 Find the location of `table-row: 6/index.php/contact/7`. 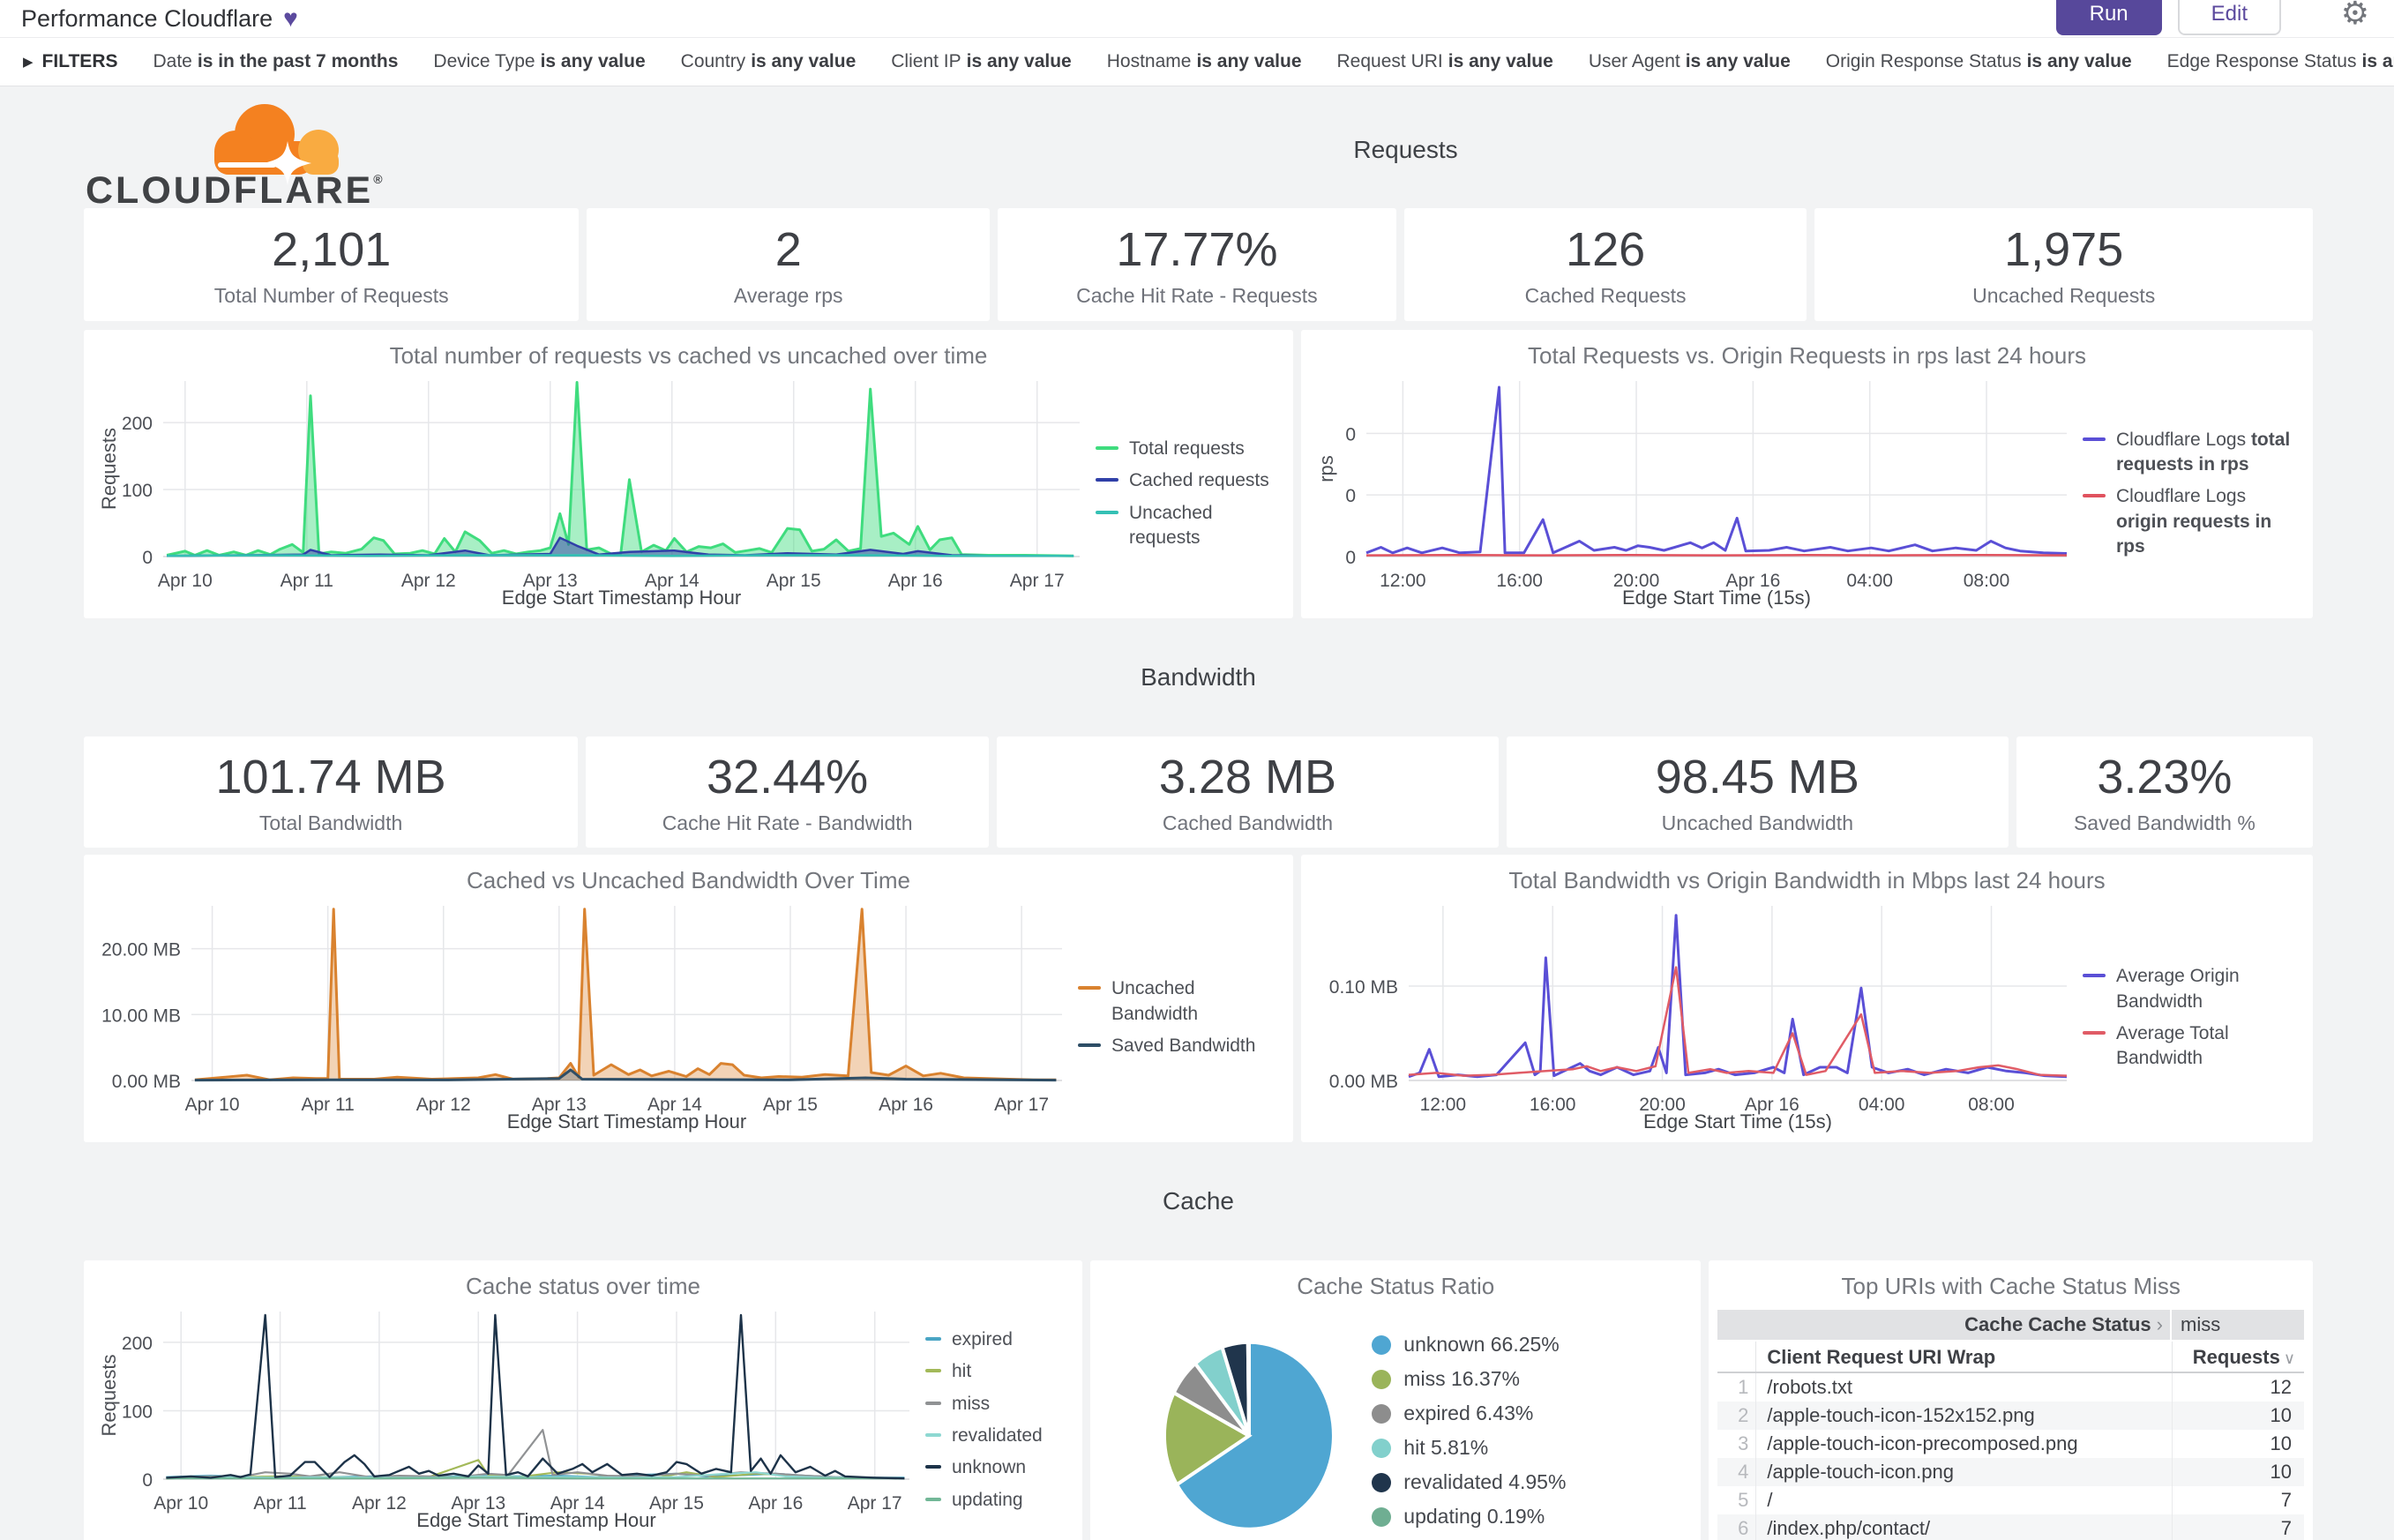

table-row: 6/index.php/contact/7 is located at coordinates (2011, 1527).